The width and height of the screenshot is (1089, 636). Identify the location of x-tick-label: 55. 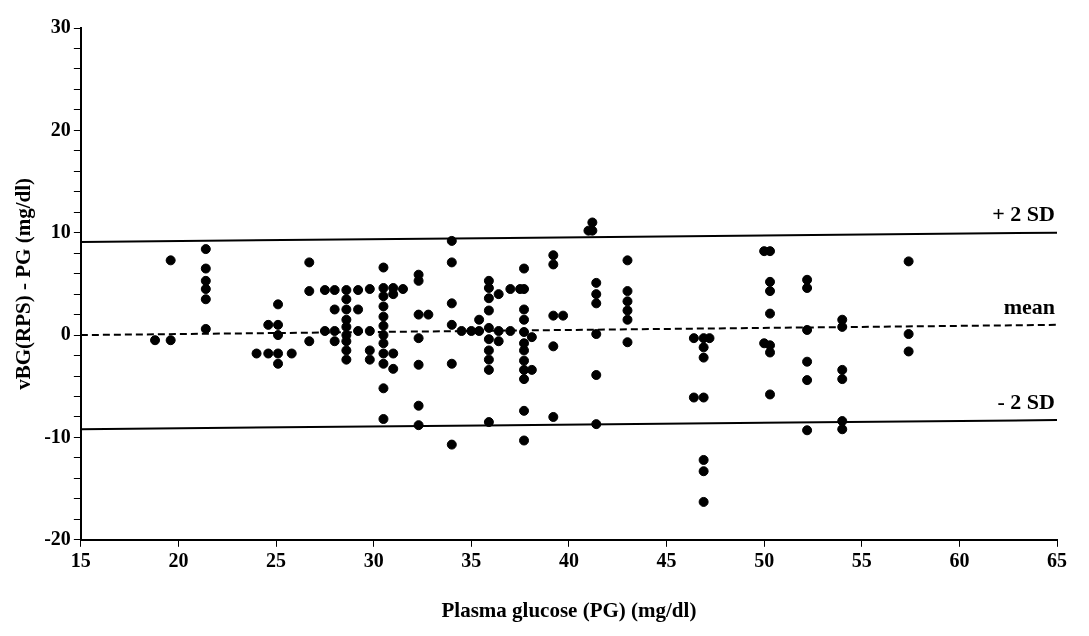
(861, 559).